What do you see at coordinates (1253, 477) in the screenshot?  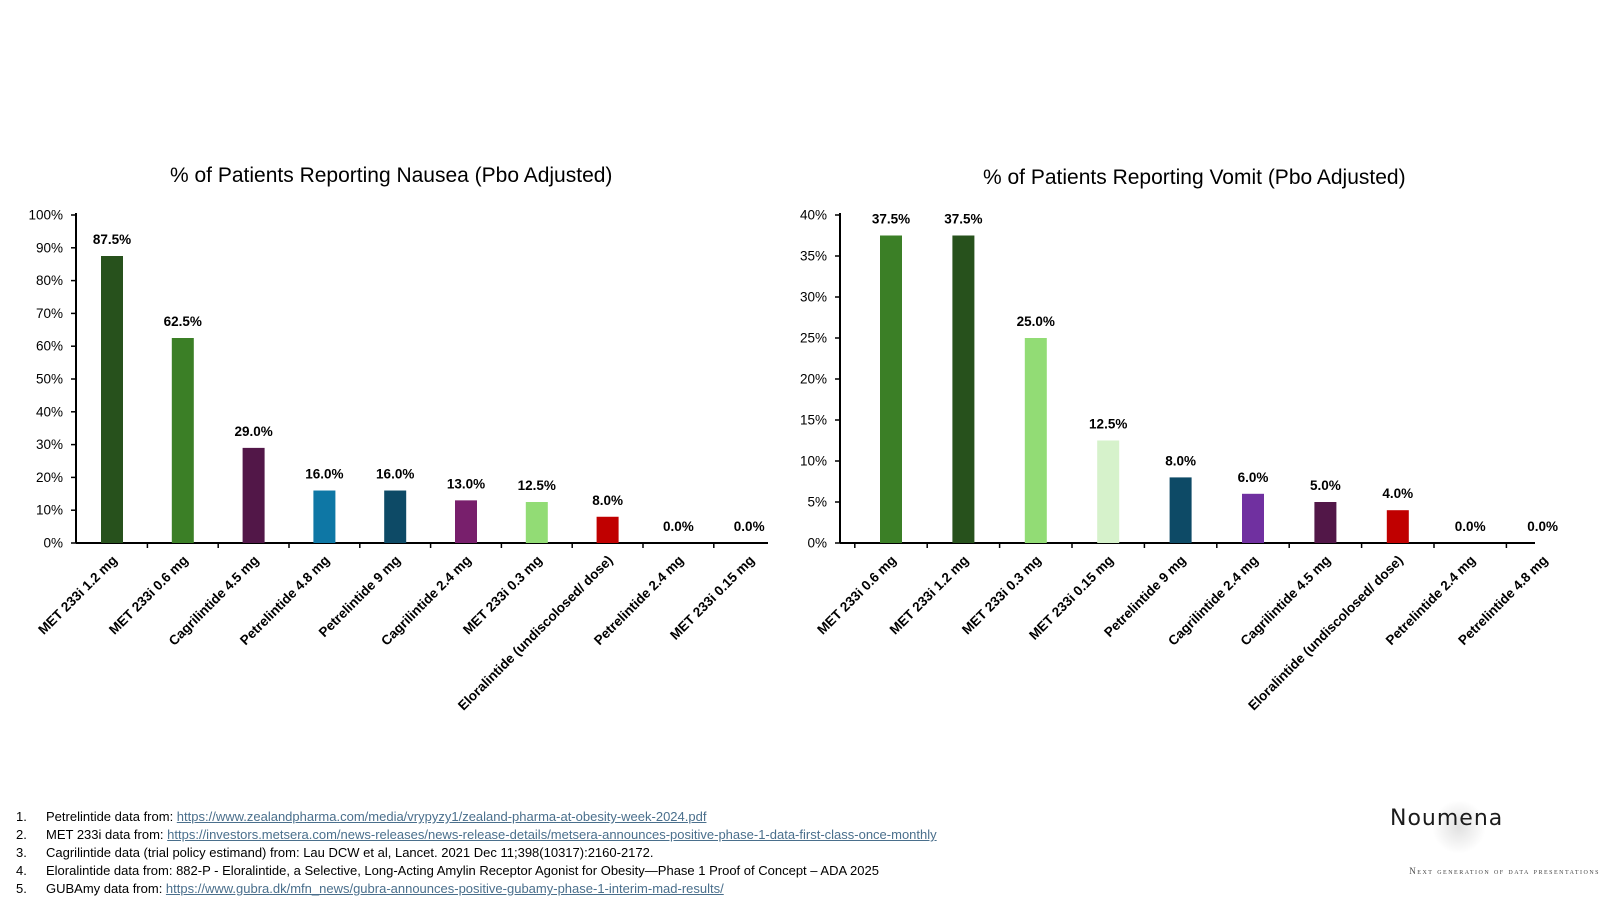 I see `data-label: 6.0%` at bounding box center [1253, 477].